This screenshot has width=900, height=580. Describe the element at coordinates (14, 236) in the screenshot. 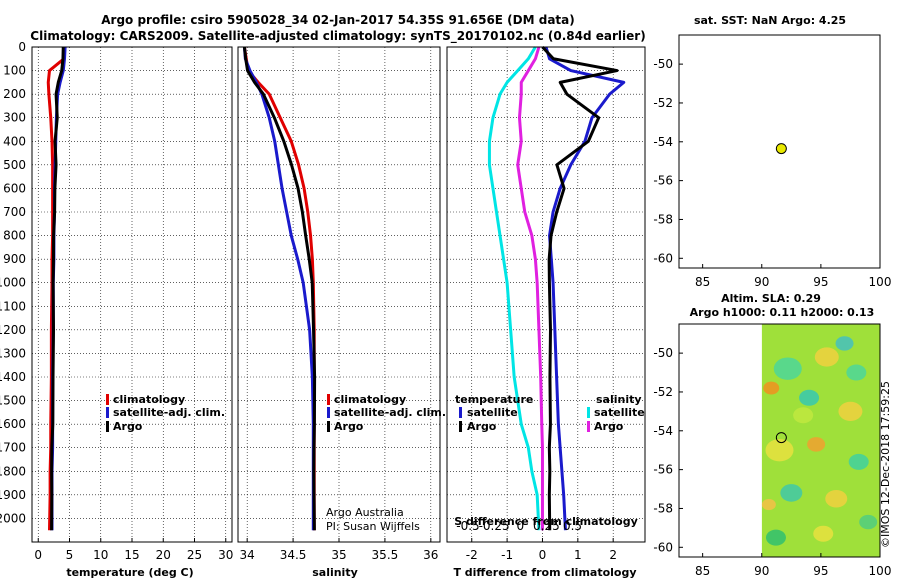

I see `y-tick-label: 800` at that location.